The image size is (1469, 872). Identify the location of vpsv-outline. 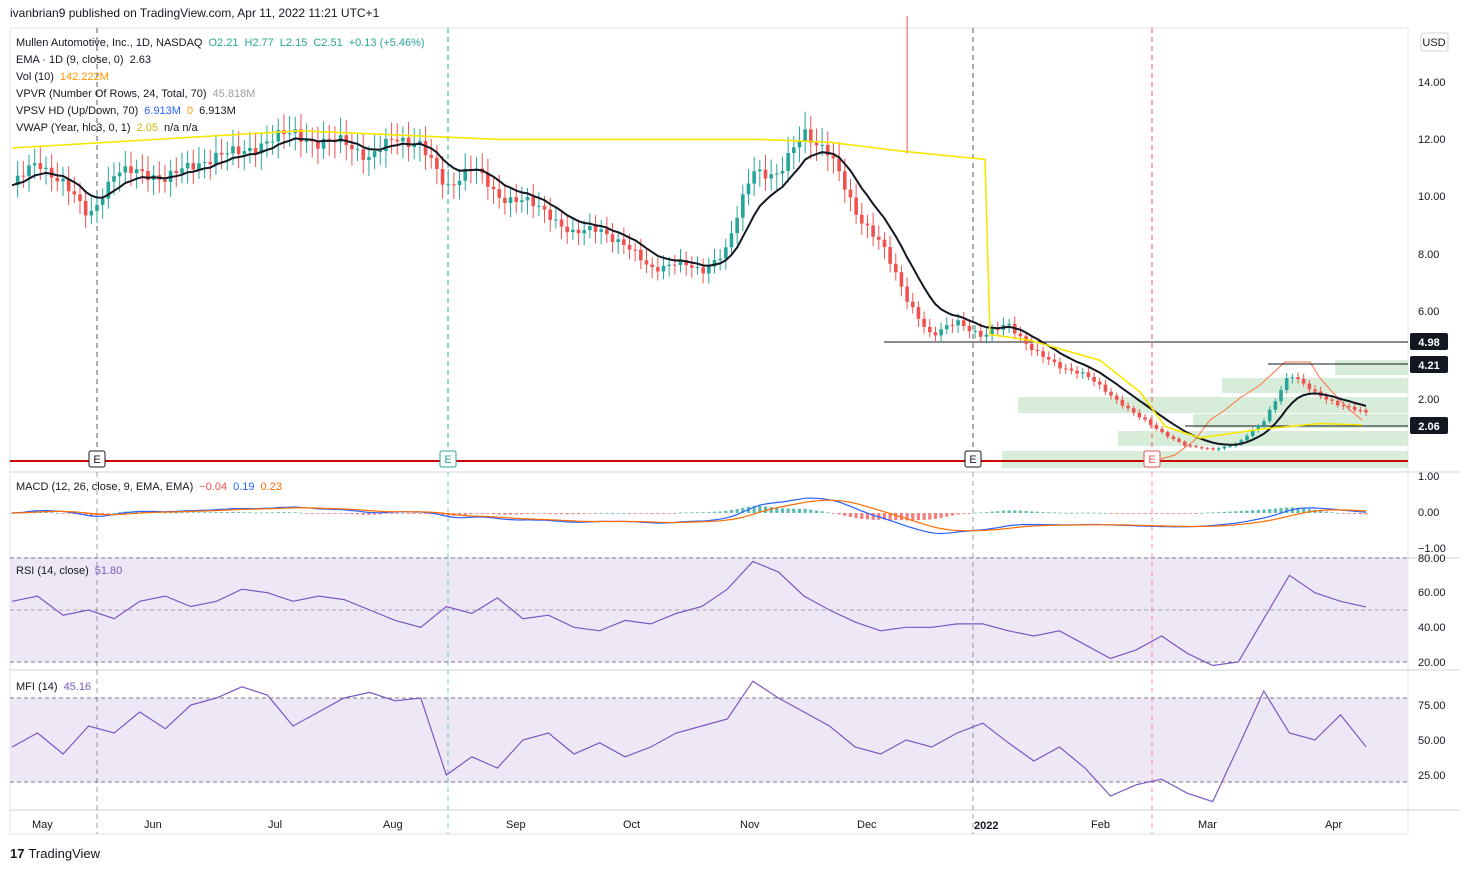
(1256, 412).